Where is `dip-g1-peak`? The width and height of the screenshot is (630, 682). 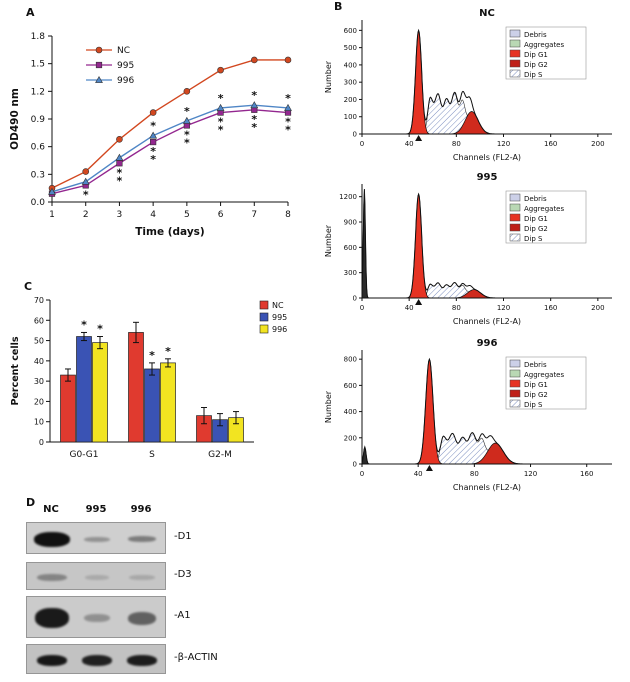
dip-g1-peak is located at coordinates (429, 411).